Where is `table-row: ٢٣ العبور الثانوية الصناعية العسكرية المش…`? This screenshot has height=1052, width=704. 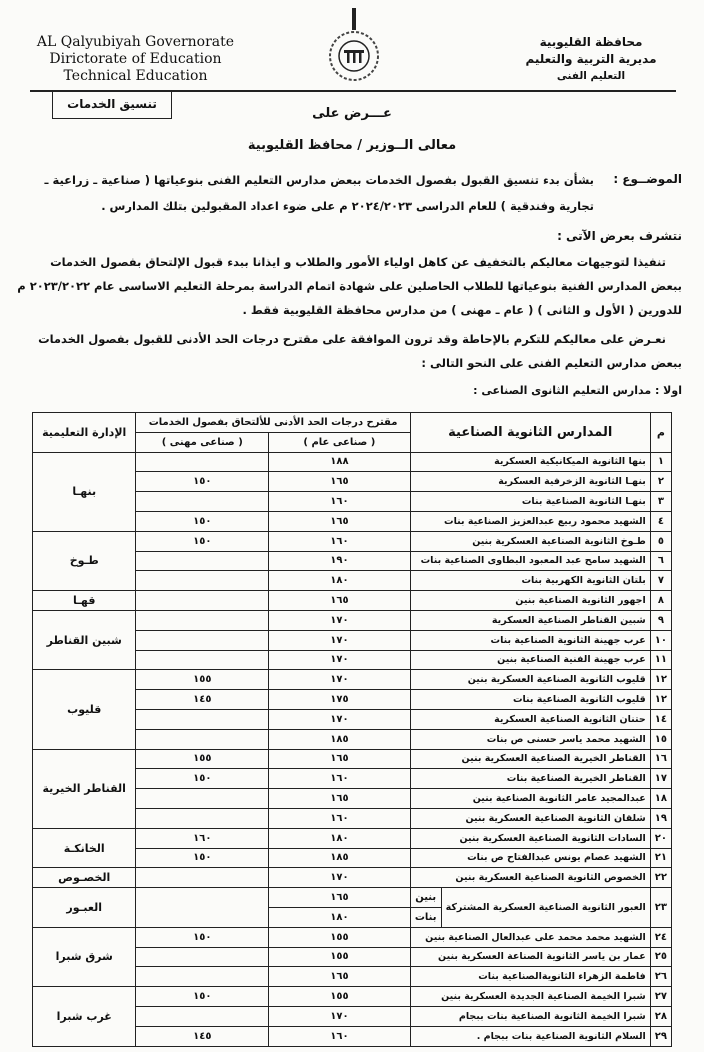 table-row: ٢٣ العبور الثانوية الصناعية العسكرية المش… is located at coordinates (352, 907).